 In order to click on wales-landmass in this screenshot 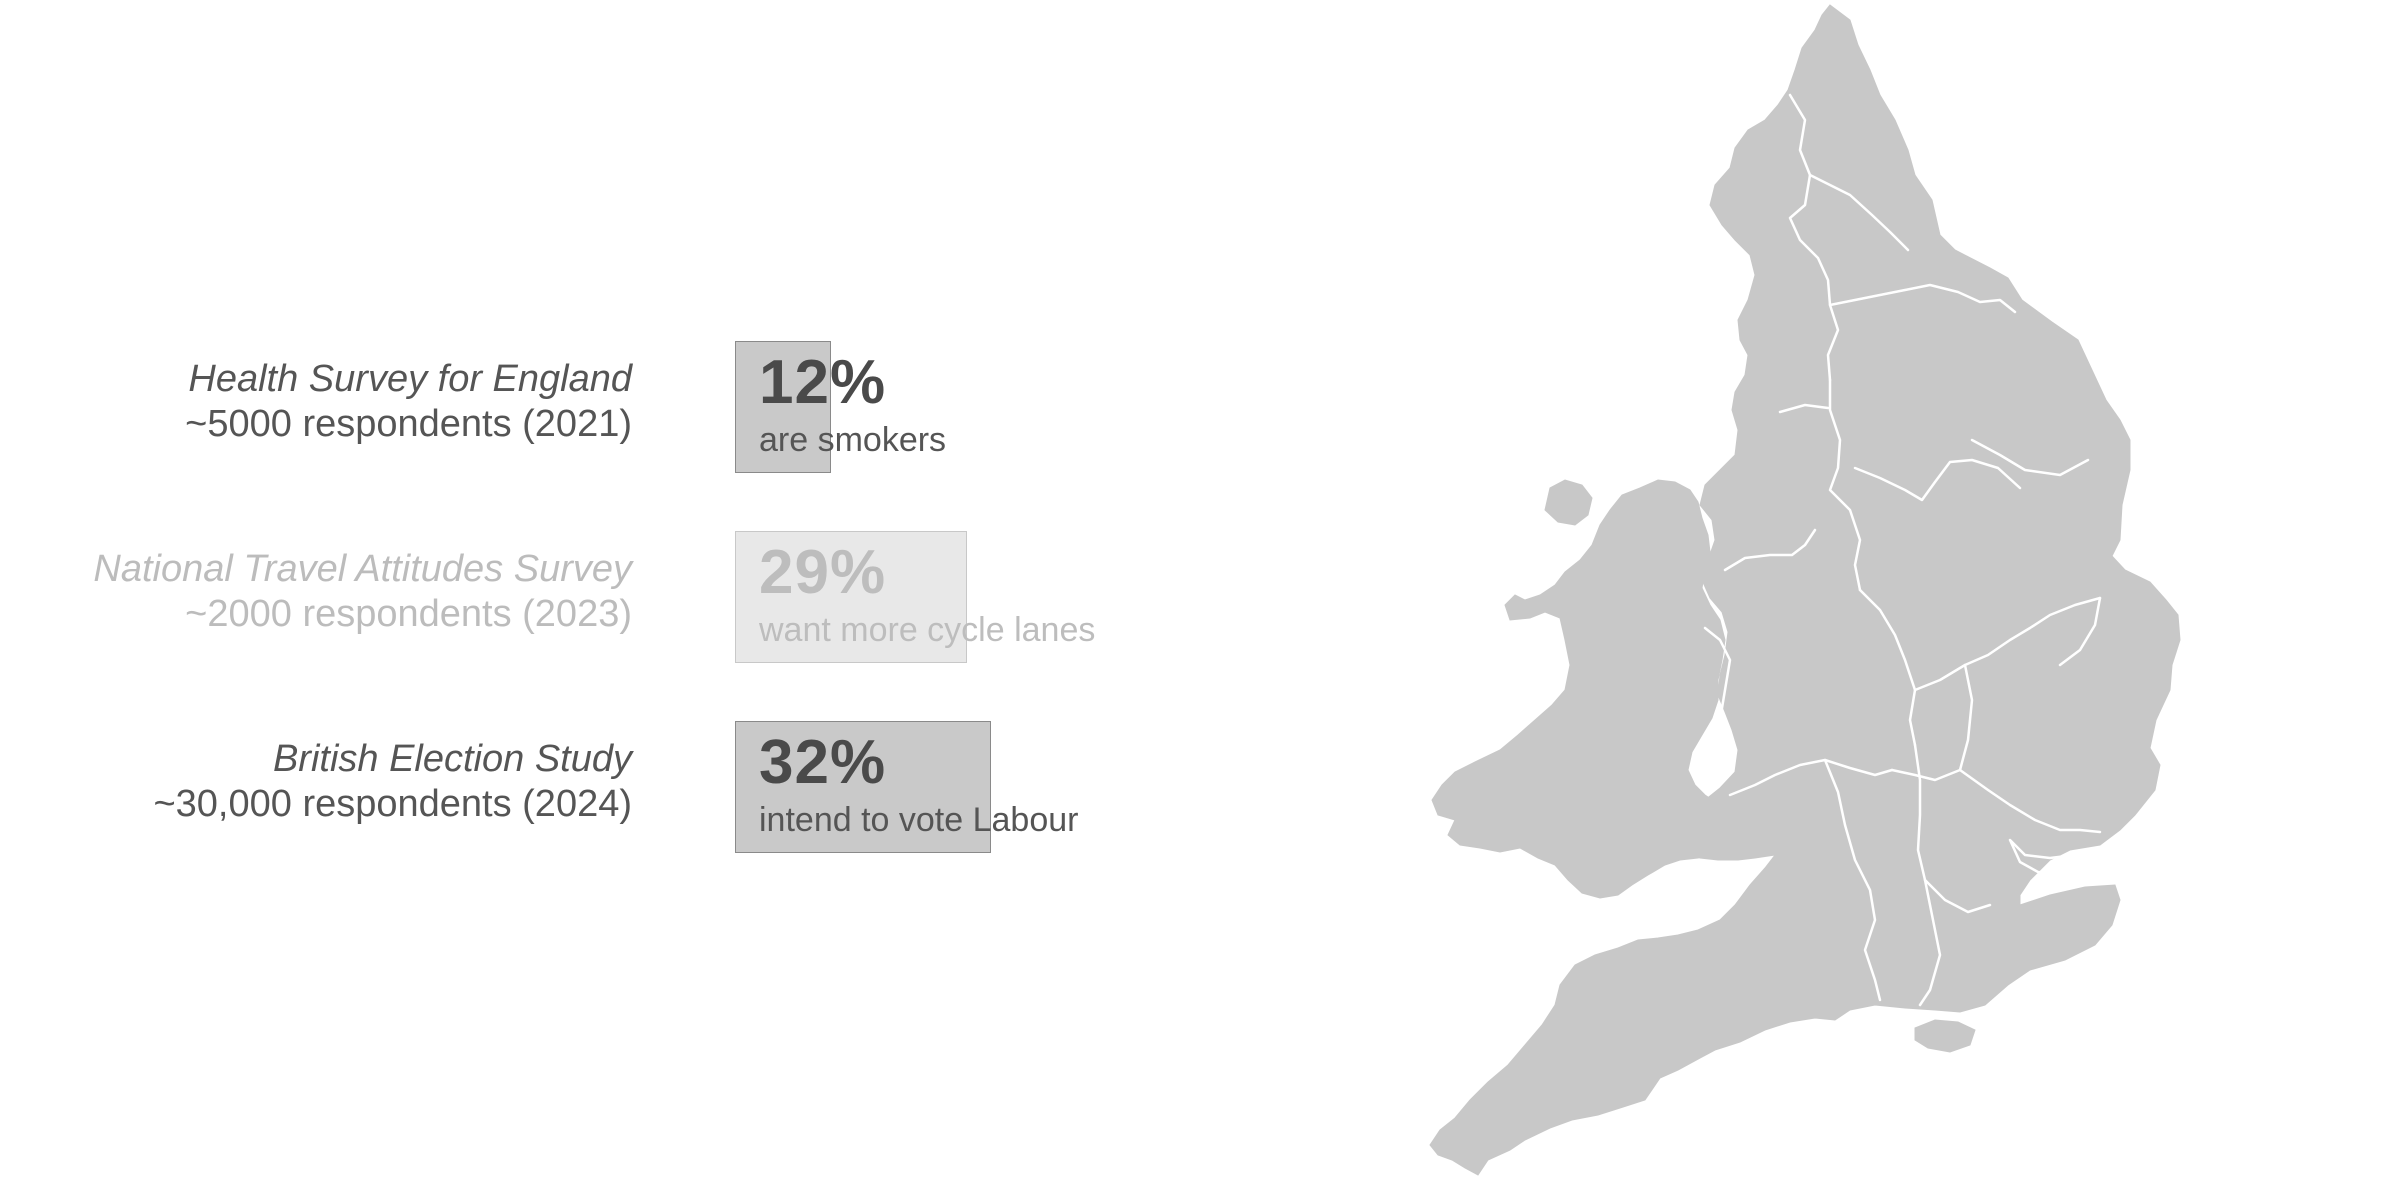, I will do `click(1586, 689)`.